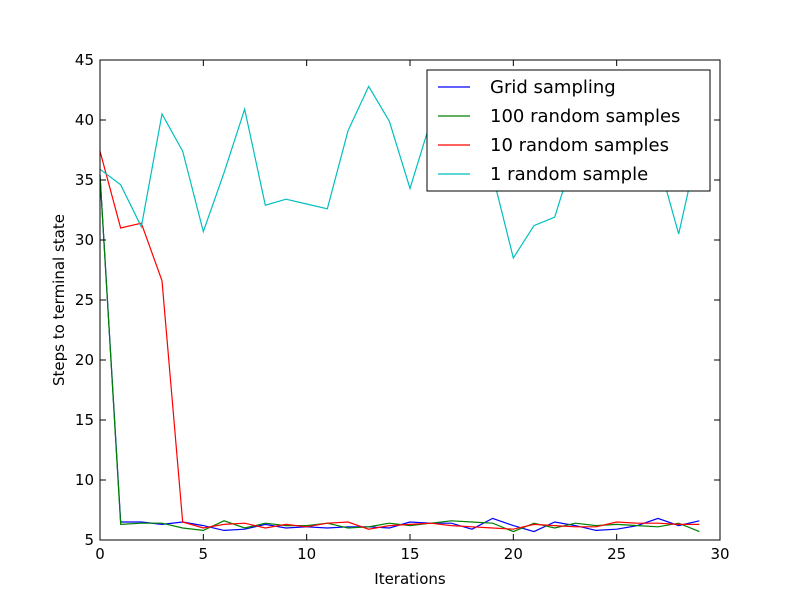 This screenshot has height=600, width=800. Describe the element at coordinates (59, 300) in the screenshot. I see `y-axis-label: Steps to terminal state` at that location.